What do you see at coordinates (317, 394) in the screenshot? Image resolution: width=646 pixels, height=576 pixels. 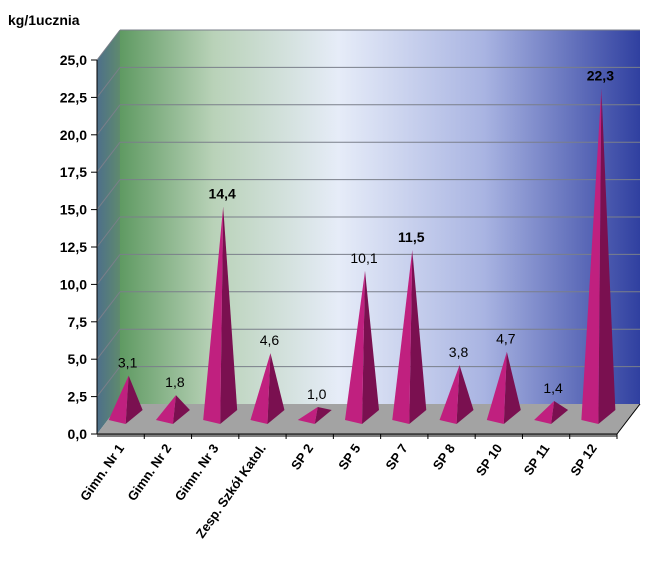 I see `data-label: 1,0` at bounding box center [317, 394].